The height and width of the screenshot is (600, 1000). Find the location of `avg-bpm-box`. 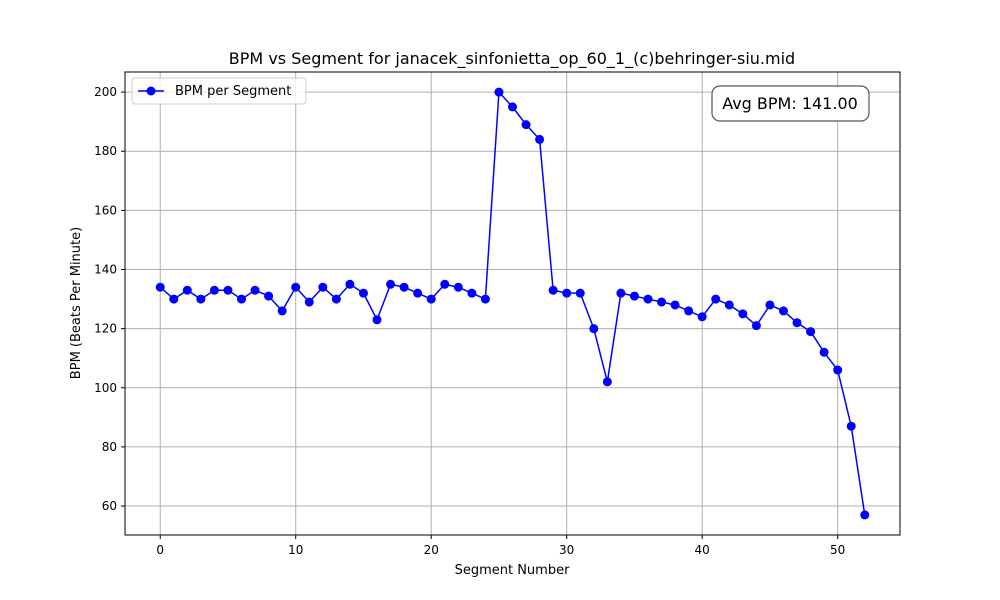

avg-bpm-box is located at coordinates (790, 103).